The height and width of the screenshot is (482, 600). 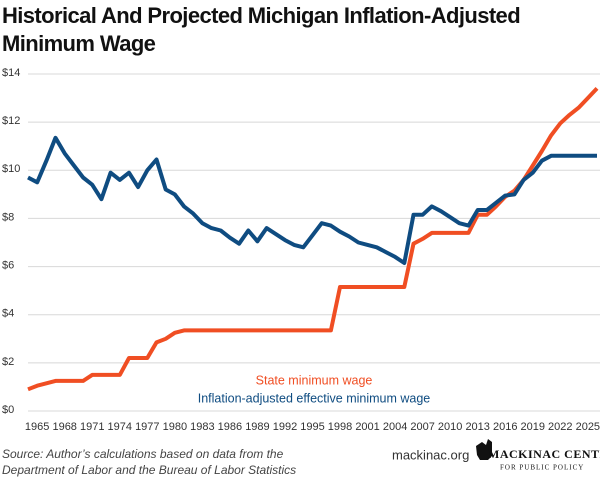 I want to click on x-tick-label: 1986, so click(x=230, y=427).